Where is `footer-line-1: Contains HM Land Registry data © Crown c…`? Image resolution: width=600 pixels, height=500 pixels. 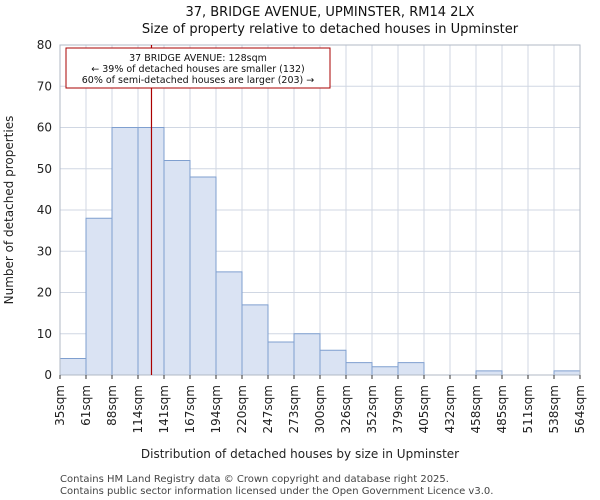 footer-line-1: Contains HM Land Registry data © Crown c… is located at coordinates (254, 479).